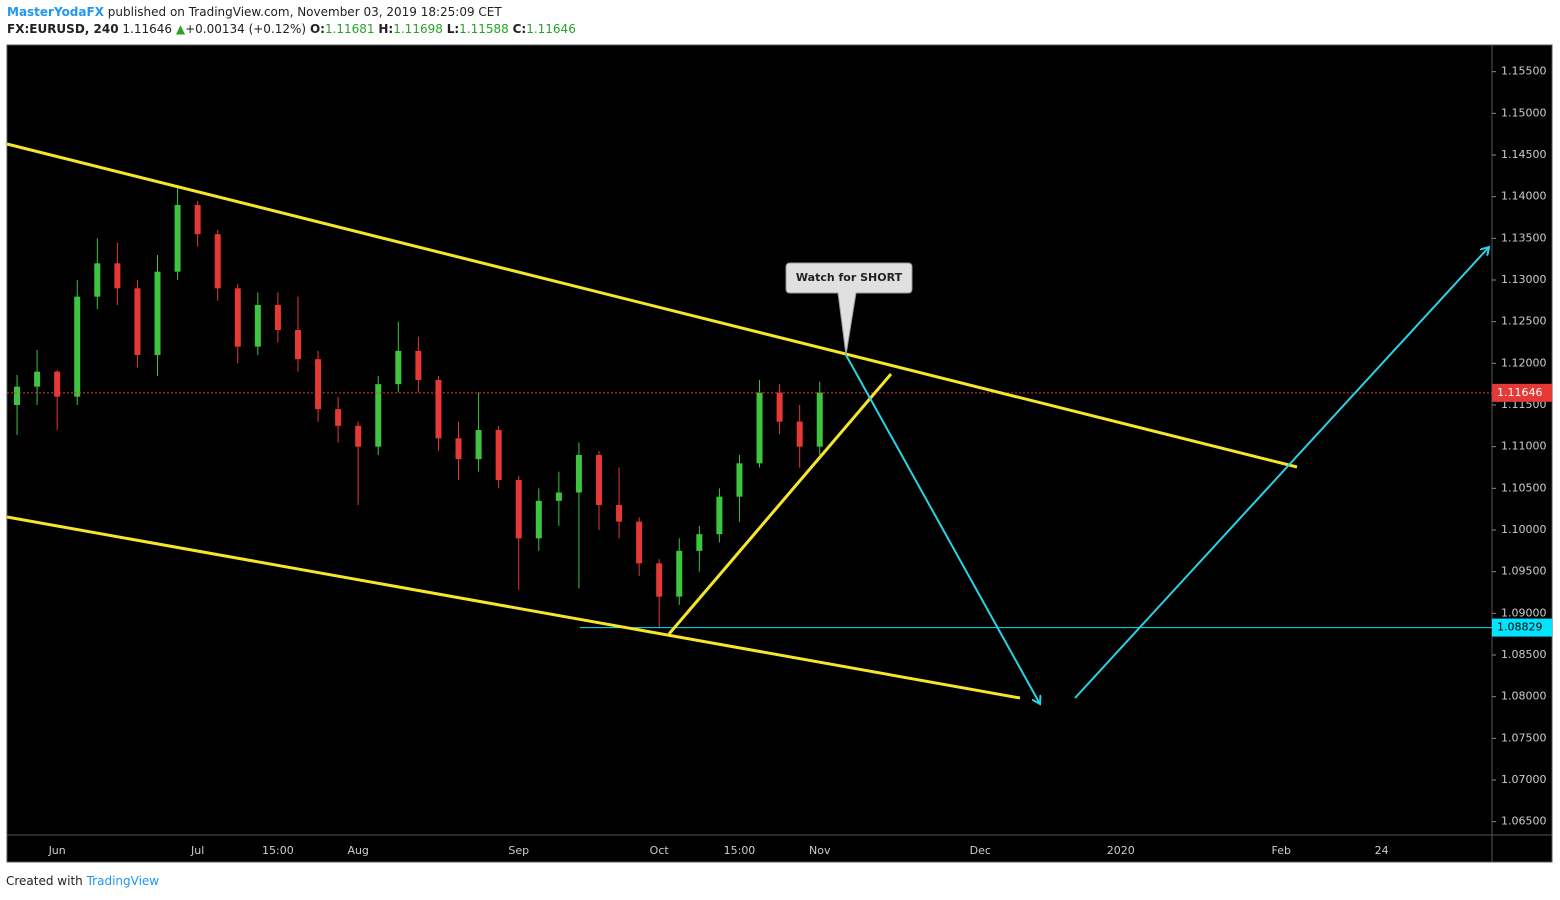  Describe the element at coordinates (1524, 279) in the screenshot. I see `y-tick-label: 1.13000` at that location.